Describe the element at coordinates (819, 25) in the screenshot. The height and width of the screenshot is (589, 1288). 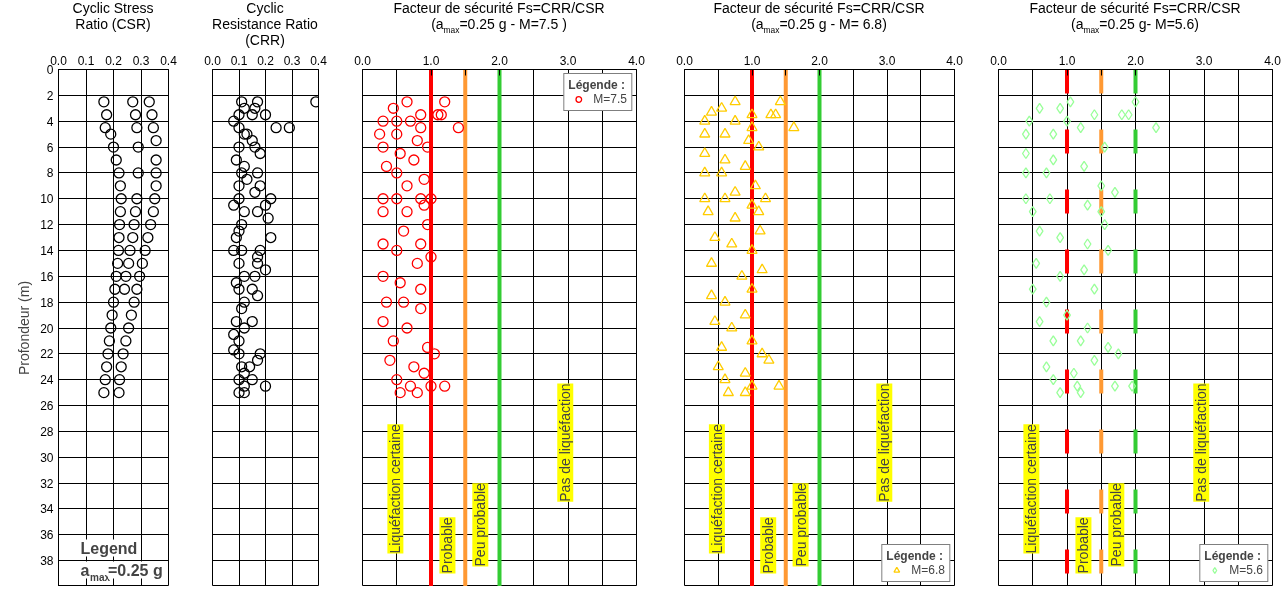
I see `chart-subtitle: (a$_{max}$=0.25 g - M= 6.8)` at that location.